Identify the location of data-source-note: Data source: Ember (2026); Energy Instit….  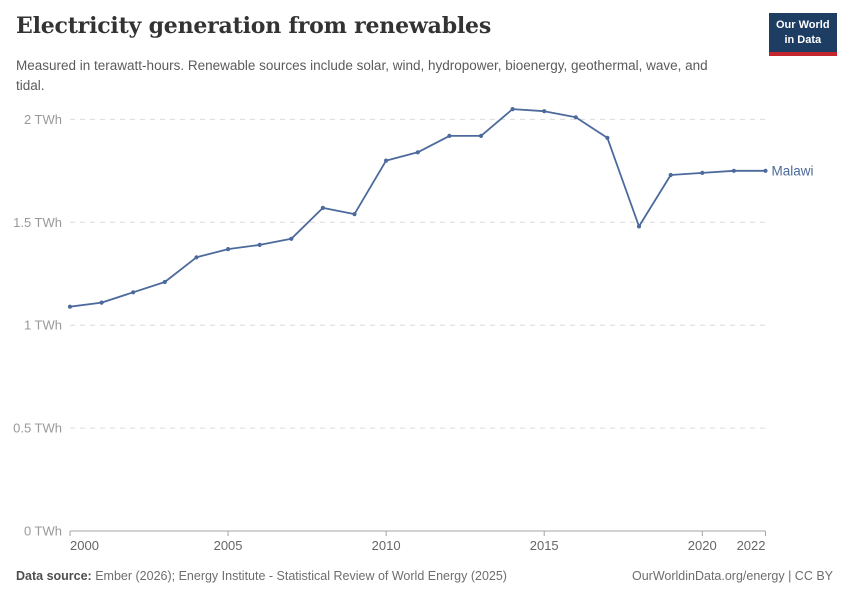
(261, 576).